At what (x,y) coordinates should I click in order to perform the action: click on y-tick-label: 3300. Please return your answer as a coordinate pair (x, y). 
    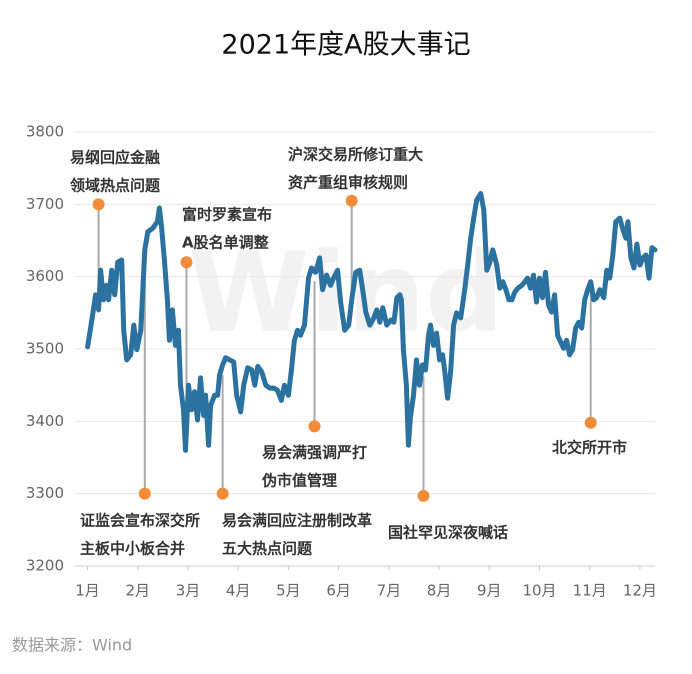
    Looking at the image, I should click on (45, 493).